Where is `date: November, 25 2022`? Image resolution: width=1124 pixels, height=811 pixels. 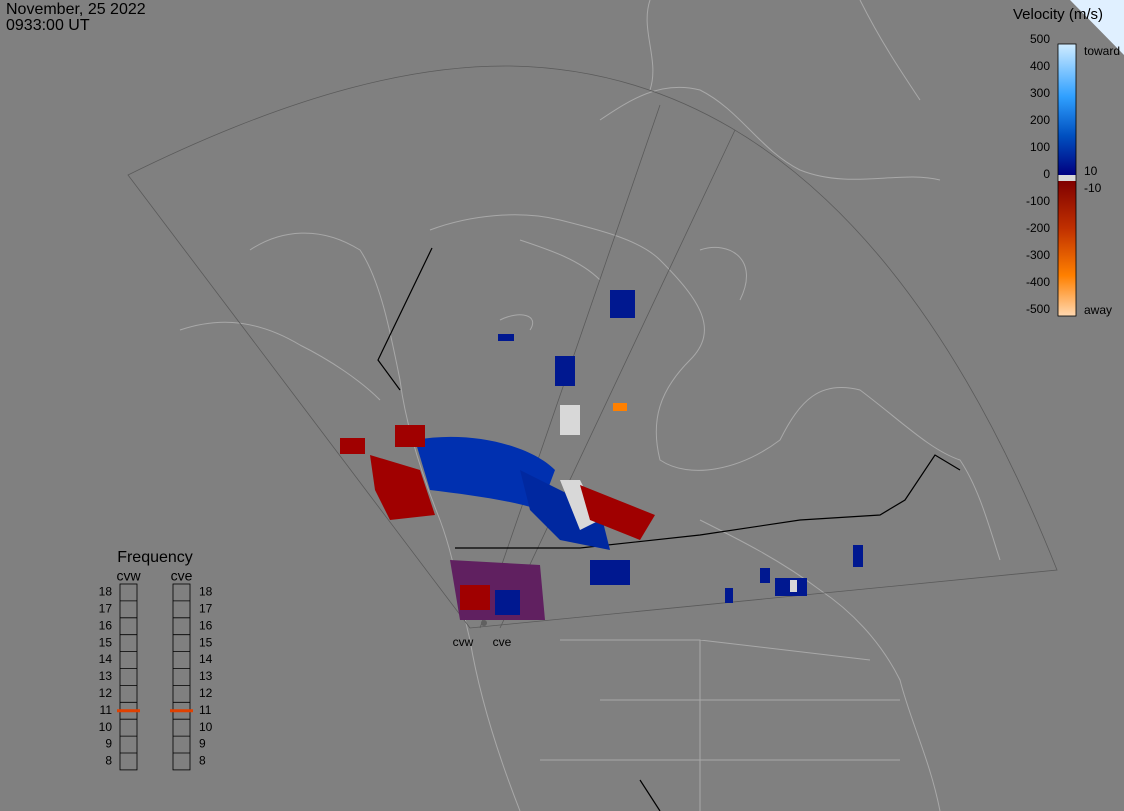 date: November, 25 2022 is located at coordinates (76, 9).